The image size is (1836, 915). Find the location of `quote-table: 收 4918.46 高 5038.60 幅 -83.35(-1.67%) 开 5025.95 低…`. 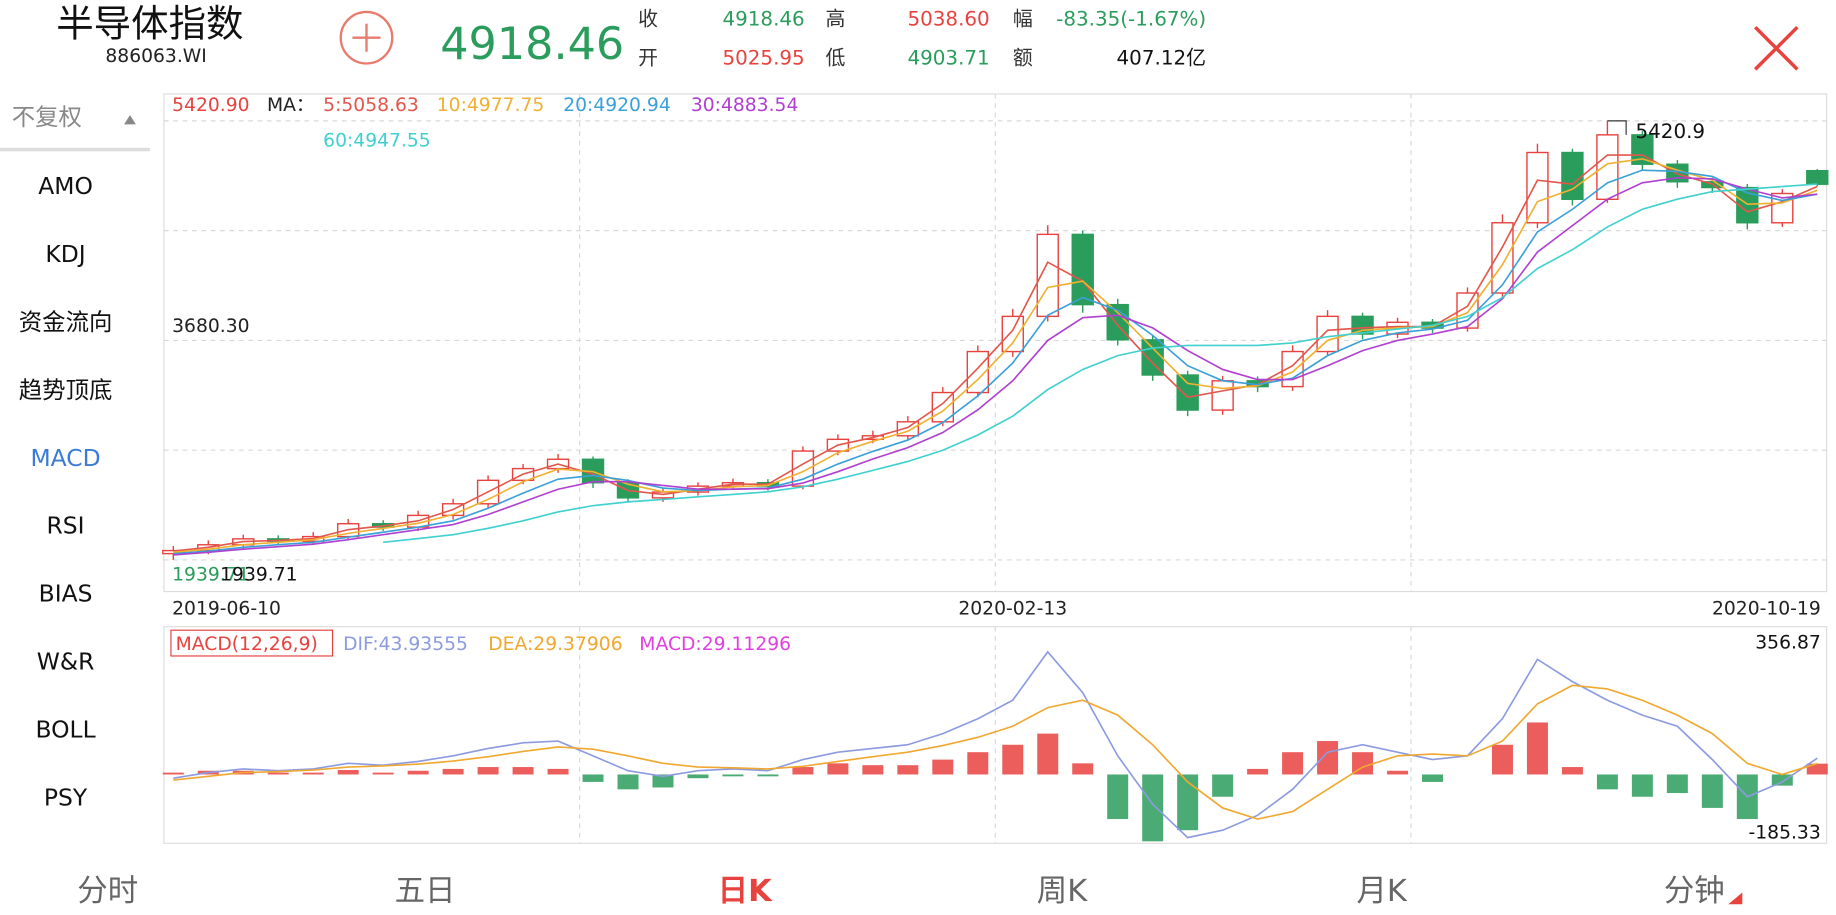

quote-table: 收 4918.46 高 5038.60 幅 -83.35(-1.67%) 开 5025.95 低… is located at coordinates (922, 39).